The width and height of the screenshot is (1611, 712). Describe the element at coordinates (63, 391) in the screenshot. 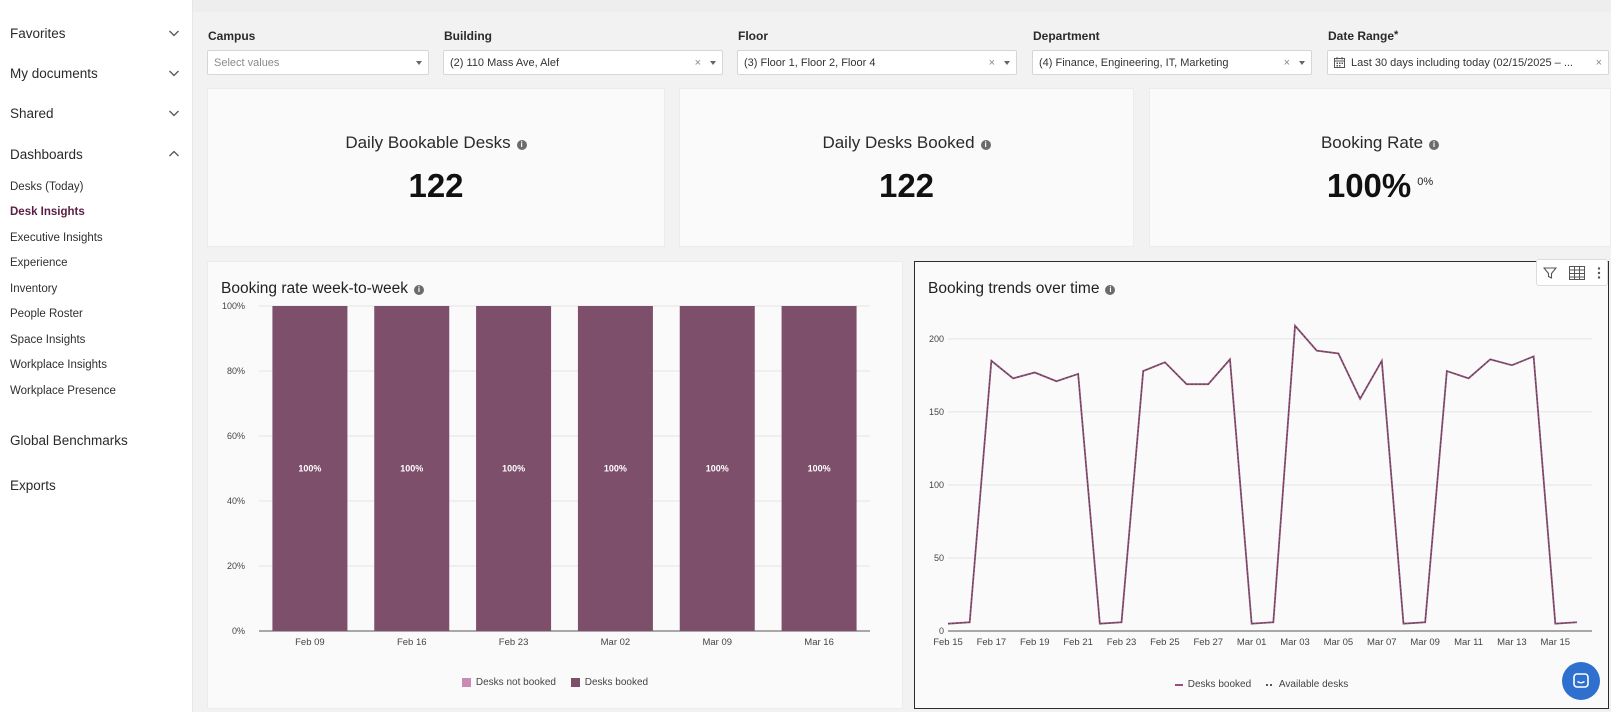

I see `sidebar-item-workplace-presence: Workplace Presence` at that location.